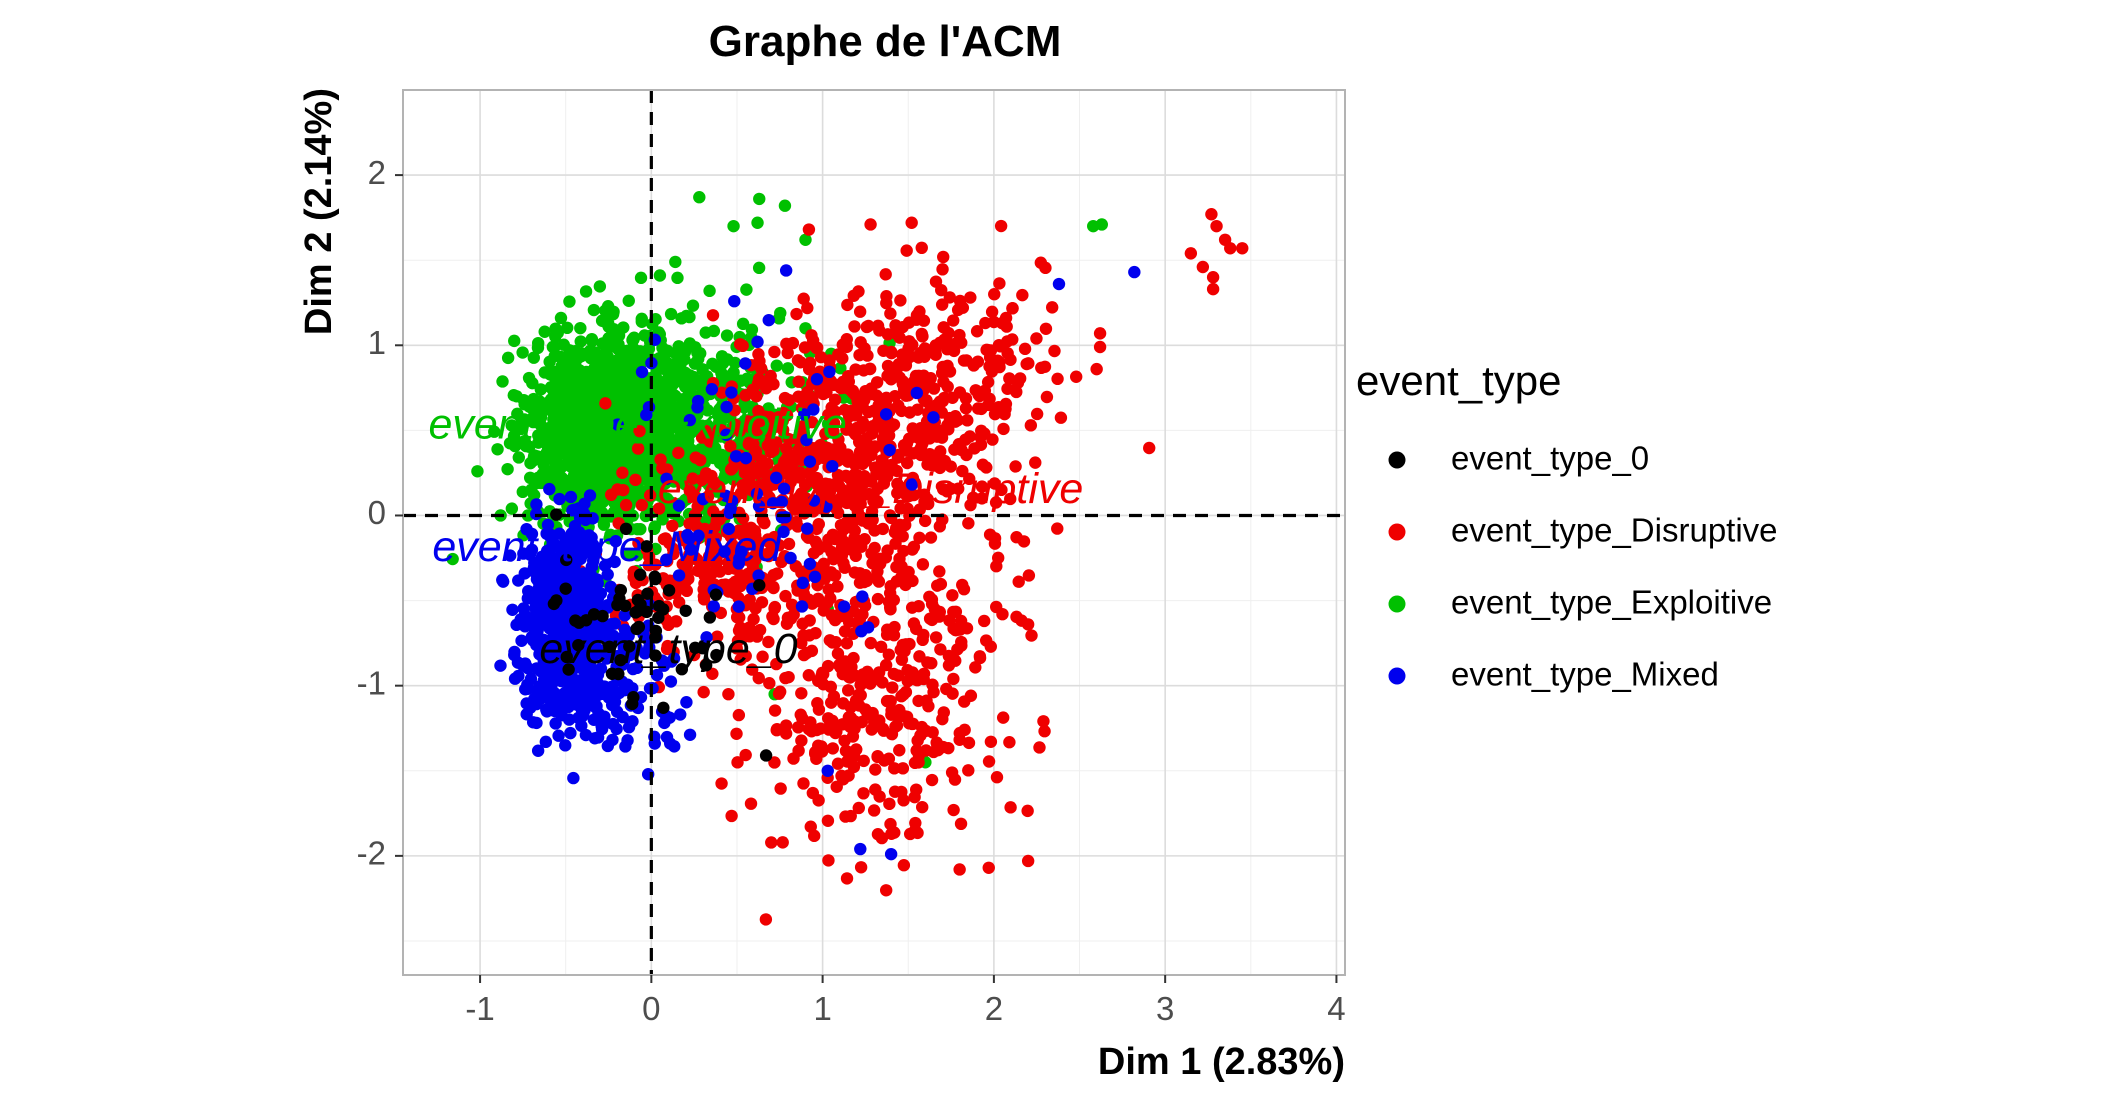 Image resolution: width=2103 pixels, height=1103 pixels. I want to click on legend-key, so click(1397, 532).